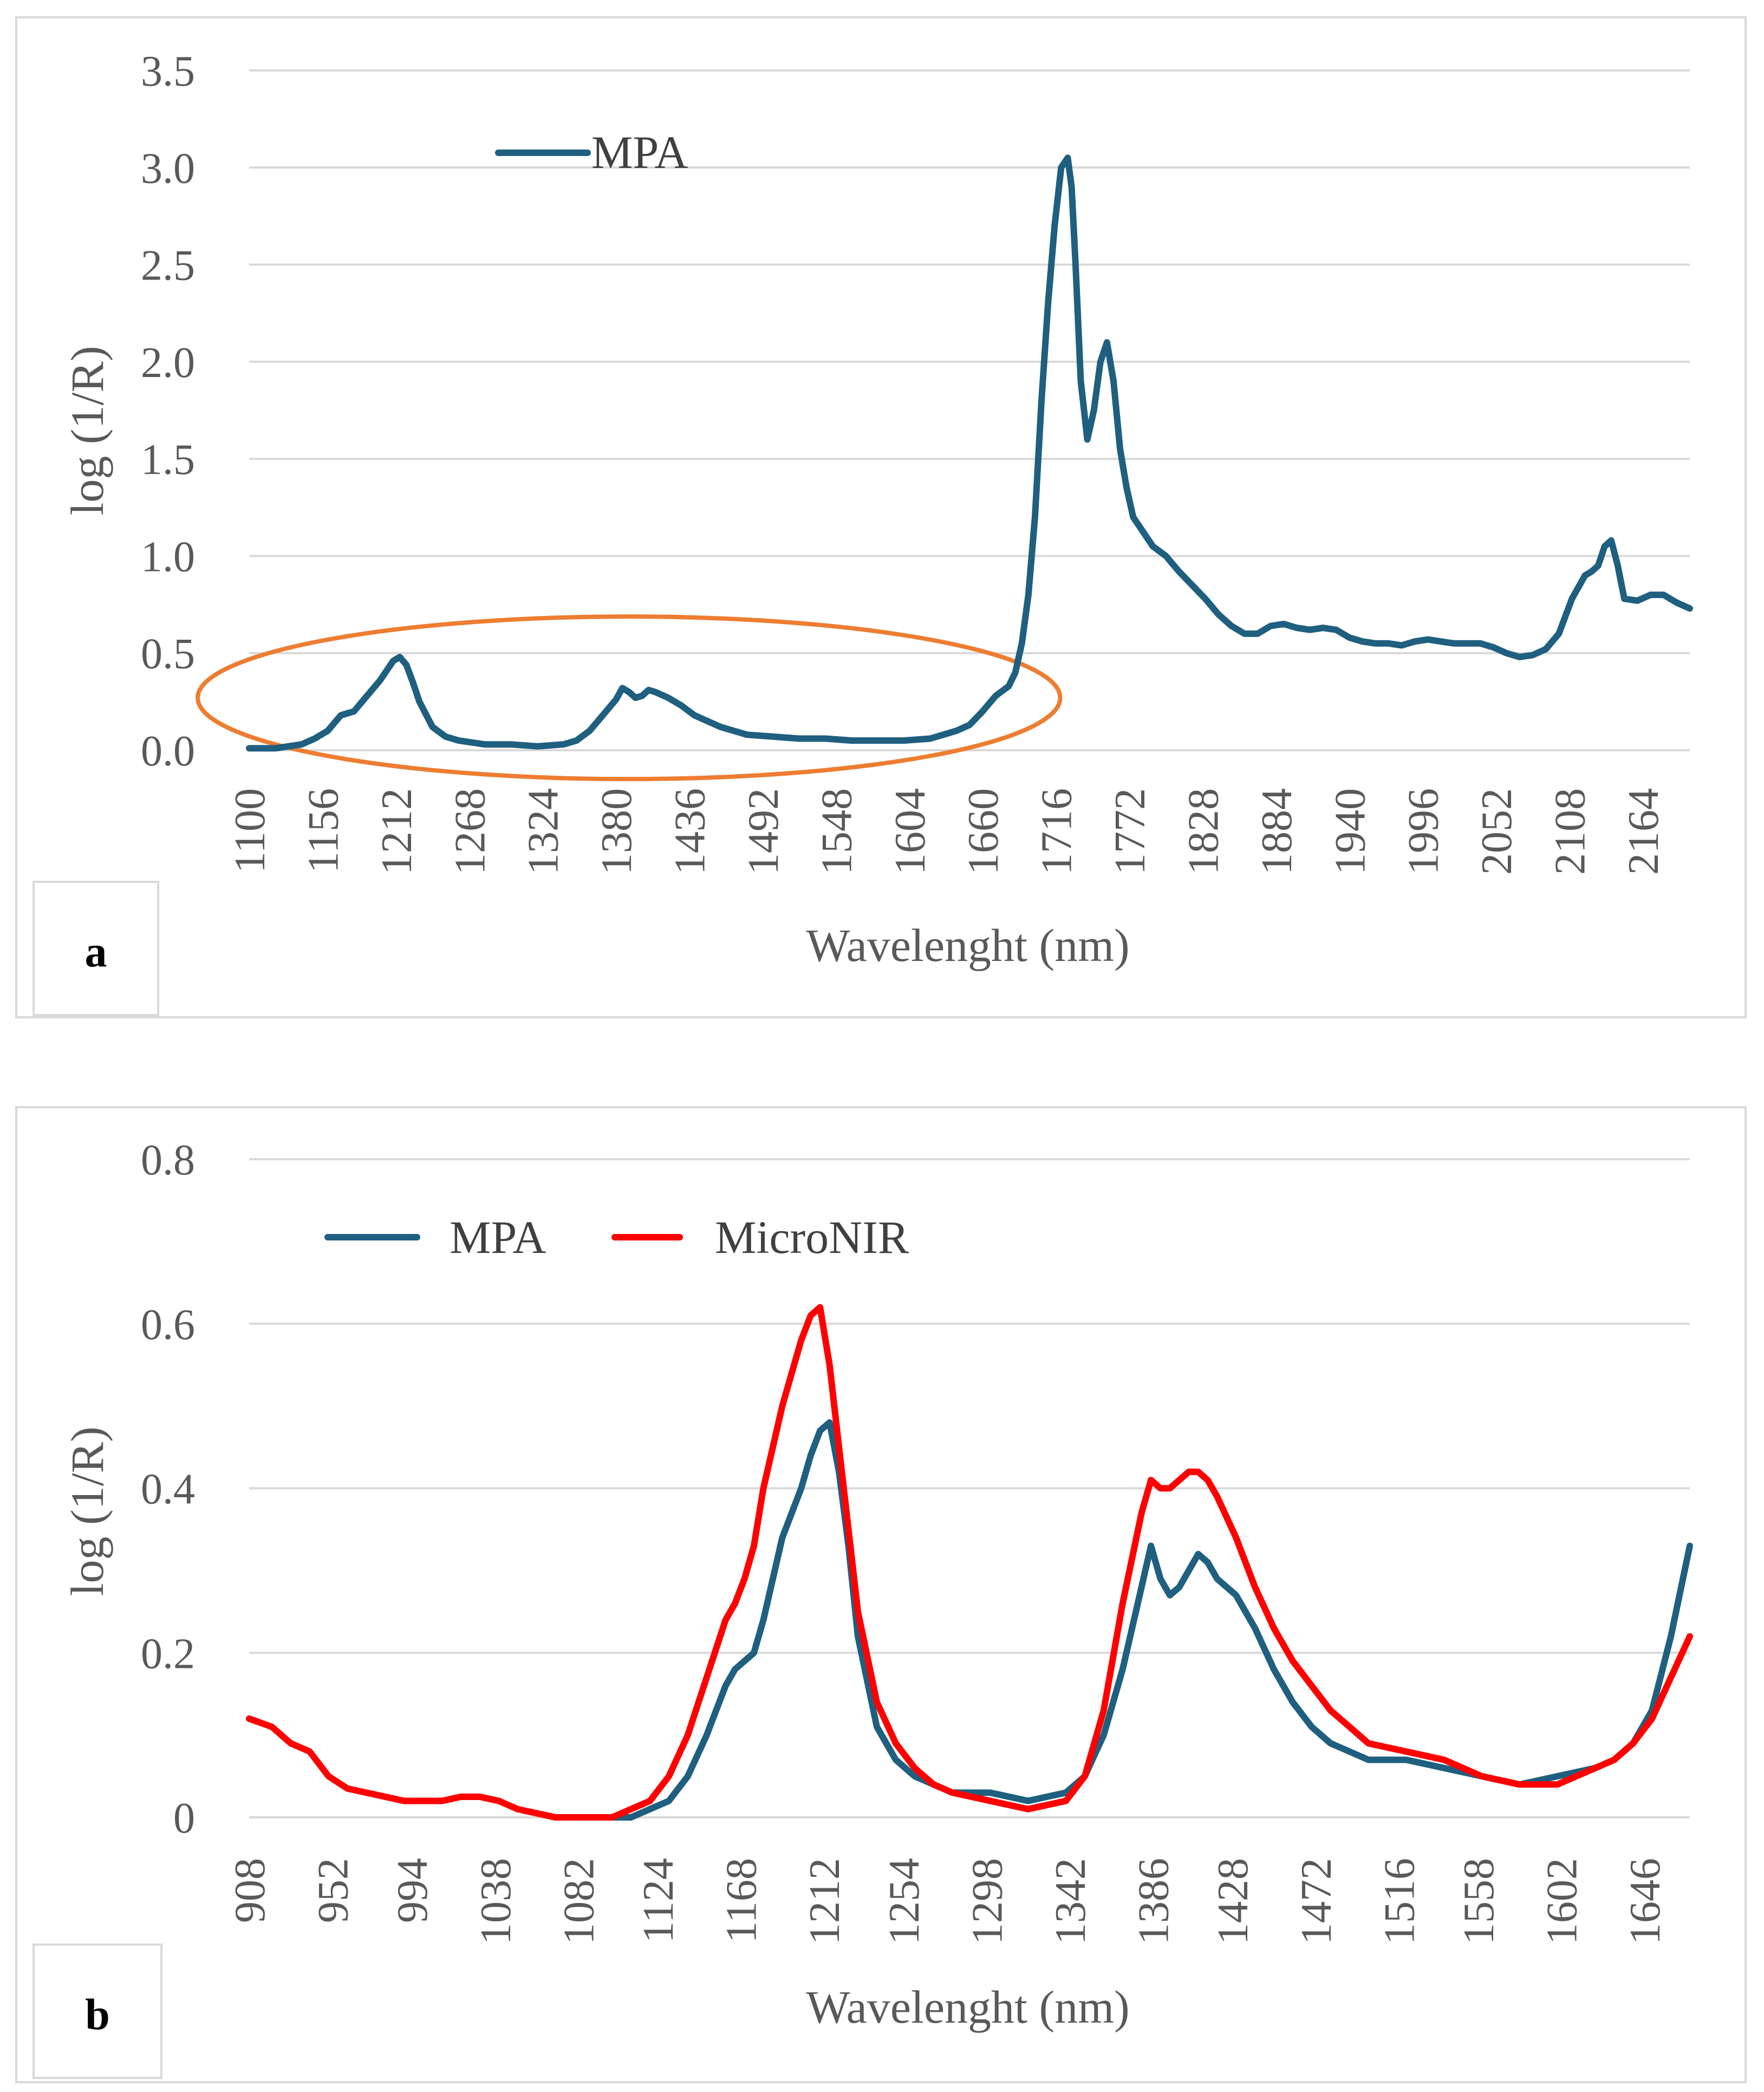  What do you see at coordinates (988, 1901) in the screenshot?
I see `b-x-tick-label: 1298` at bounding box center [988, 1901].